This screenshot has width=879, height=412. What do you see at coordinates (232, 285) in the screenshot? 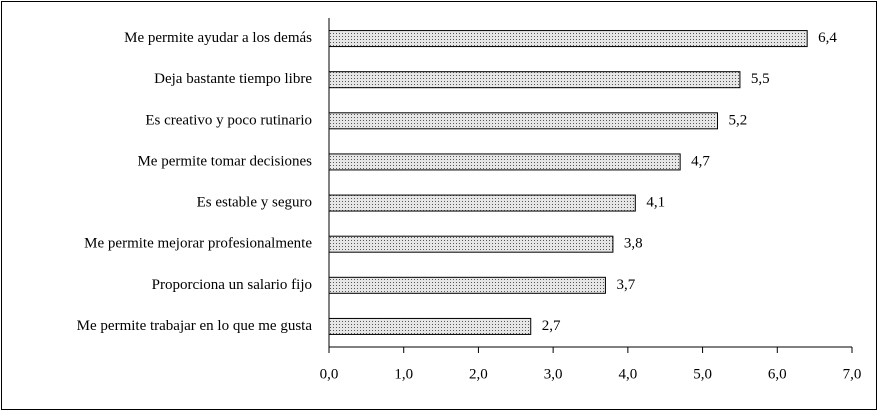
I see `y-tick-label: Proporciona un salario fijo` at bounding box center [232, 285].